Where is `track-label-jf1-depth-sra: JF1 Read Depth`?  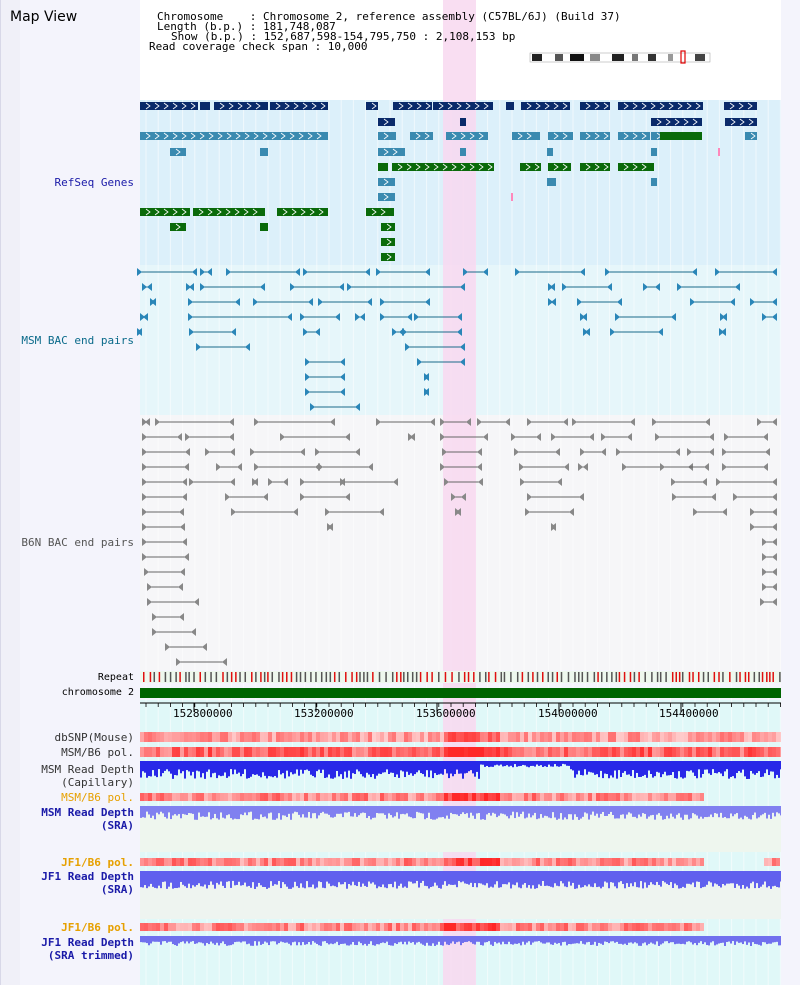
track-label-jf1-depth-sra: JF1 Read Depth is located at coordinates (87, 876).